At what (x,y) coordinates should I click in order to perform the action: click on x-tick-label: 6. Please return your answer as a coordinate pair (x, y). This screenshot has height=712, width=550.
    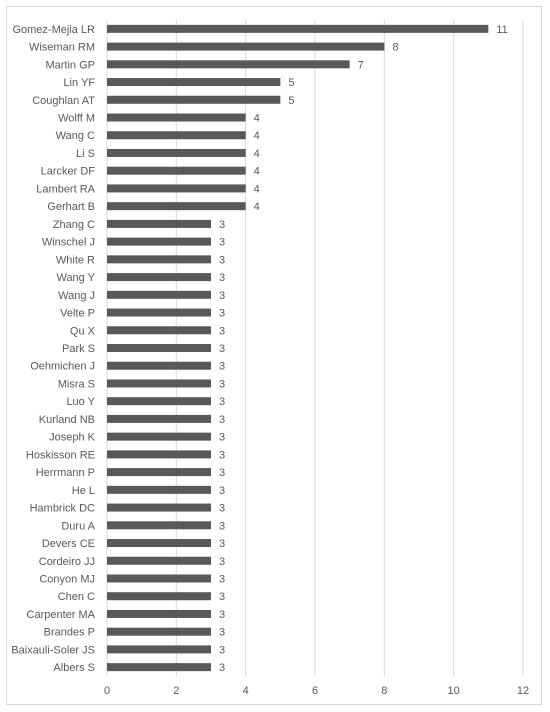
    Looking at the image, I should click on (315, 691).